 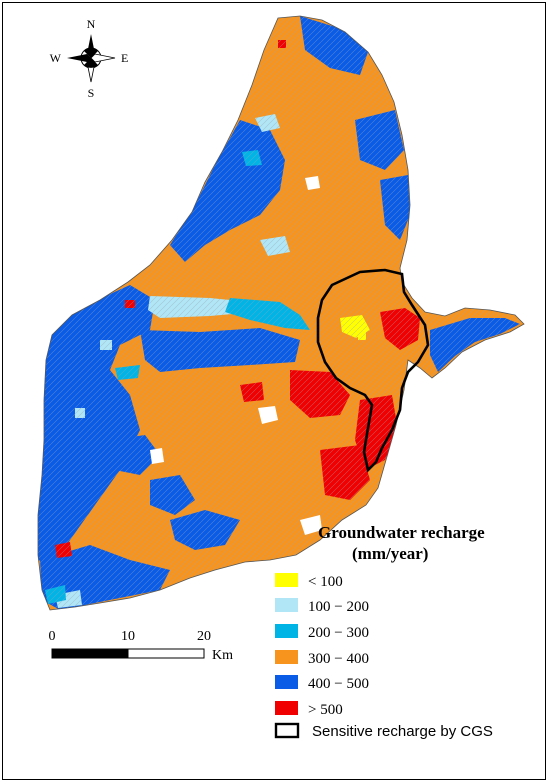 What do you see at coordinates (141, 646) in the screenshot?
I see `scale-bar: 0 10 20 Km` at bounding box center [141, 646].